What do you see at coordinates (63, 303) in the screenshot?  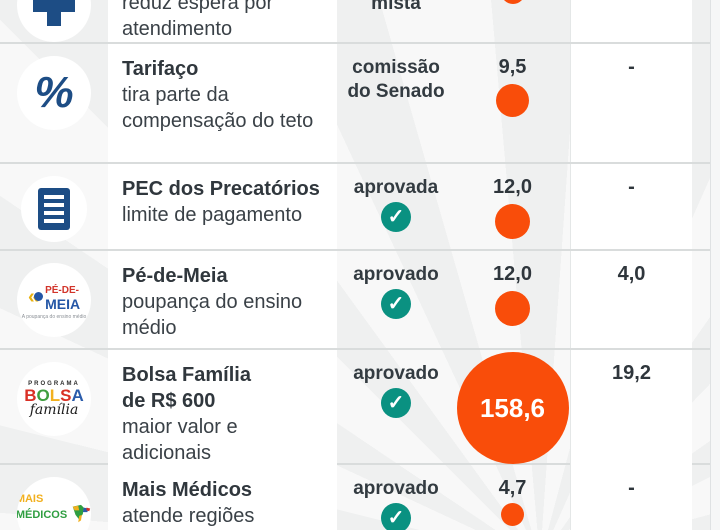 I see `logo-text: MEIA` at bounding box center [63, 303].